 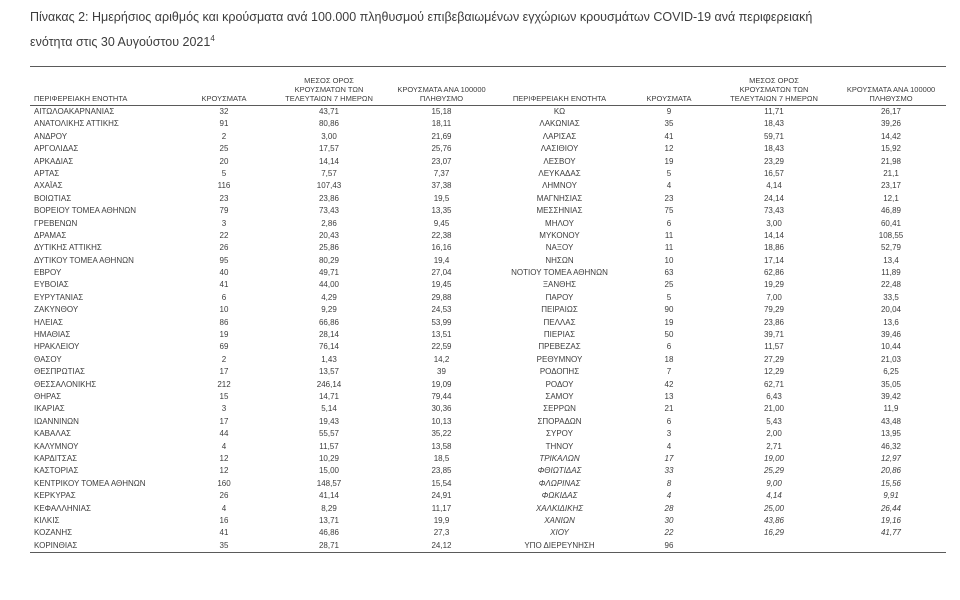 I want to click on table-row: ΙΩΑΝΝΙΝΩΝ 17 19,43 10,13 ΣΠΟΡΑΔΩΝ 6 5,43 43,48, so click(x=488, y=422).